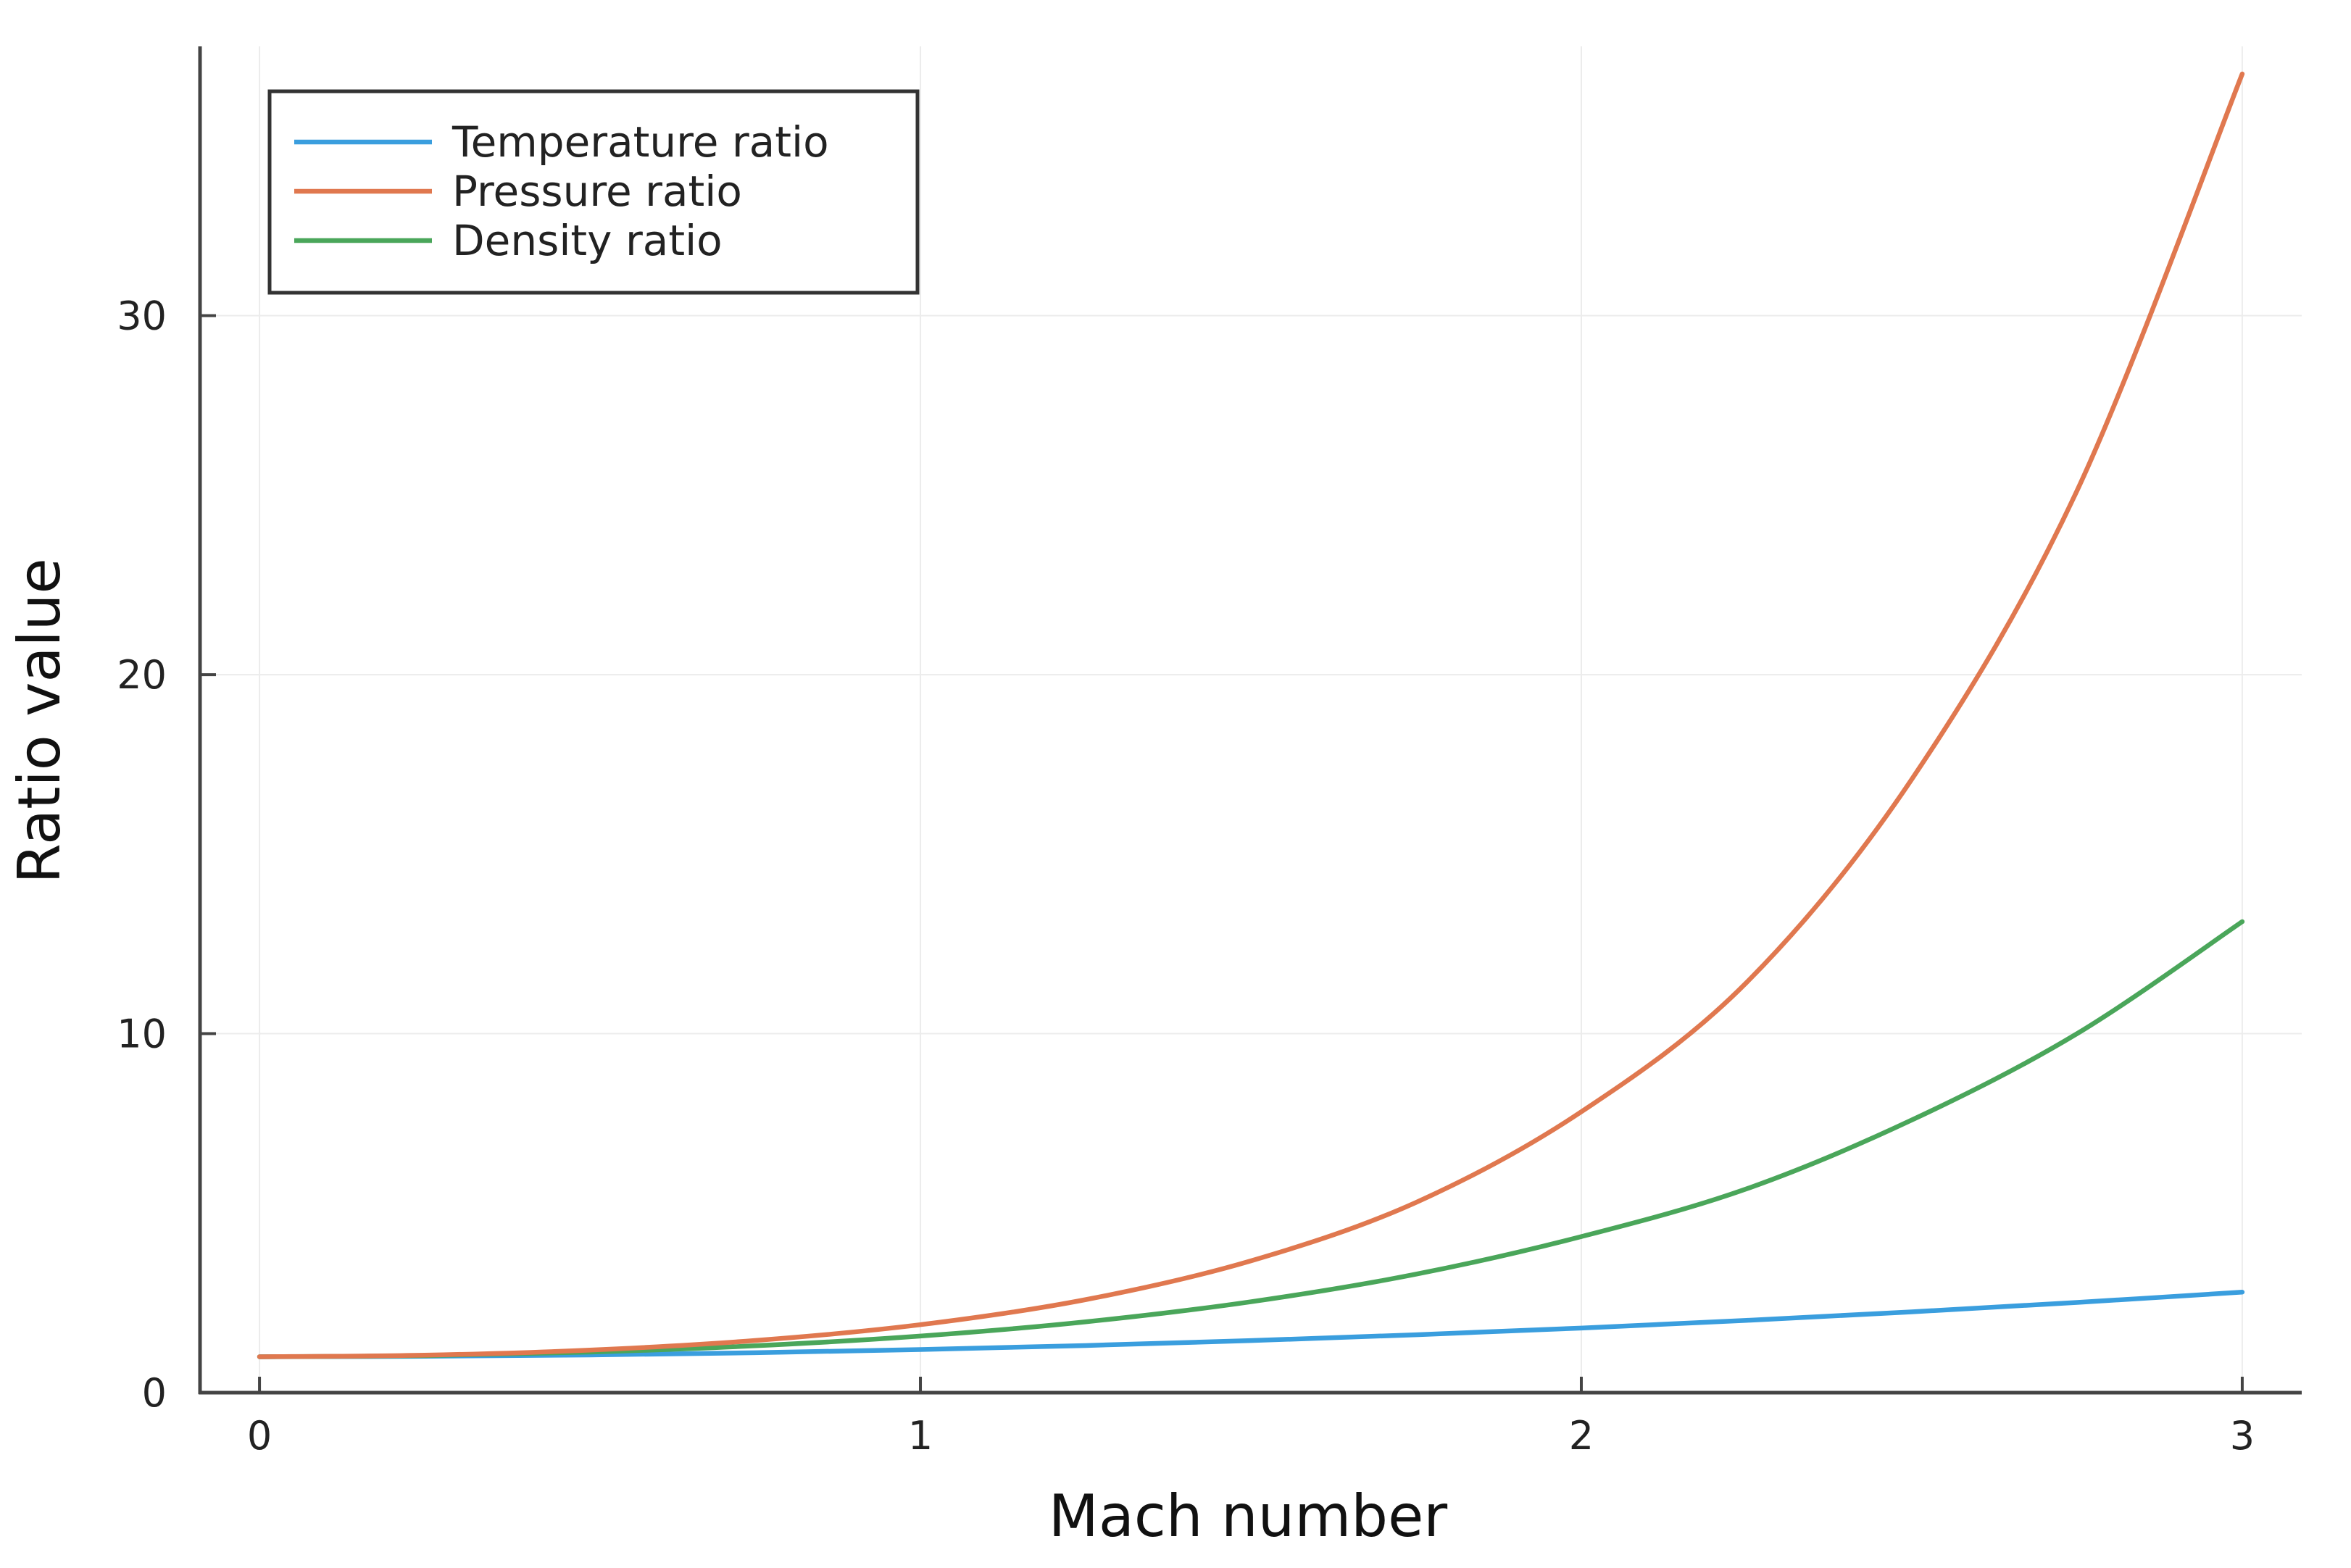  I want to click on y-tick-label: 20, so click(142, 675).